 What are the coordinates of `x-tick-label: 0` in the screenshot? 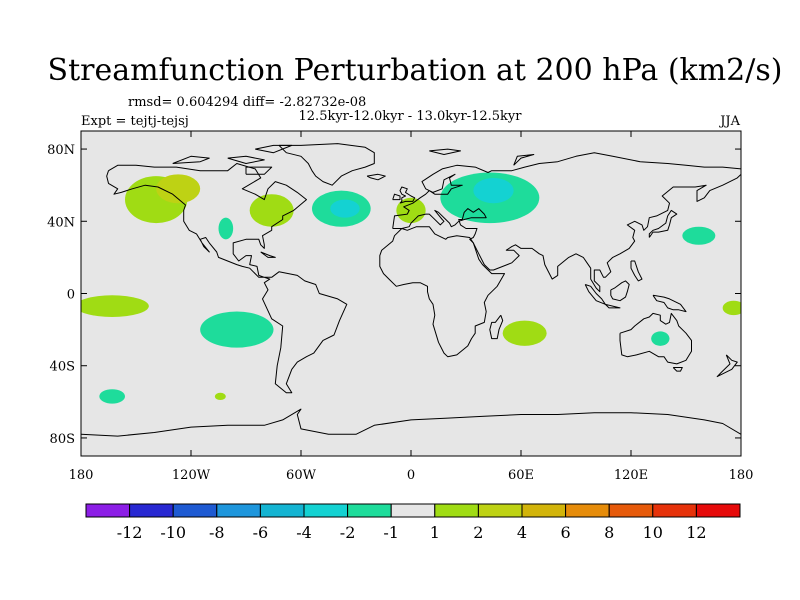 It's located at (411, 475).